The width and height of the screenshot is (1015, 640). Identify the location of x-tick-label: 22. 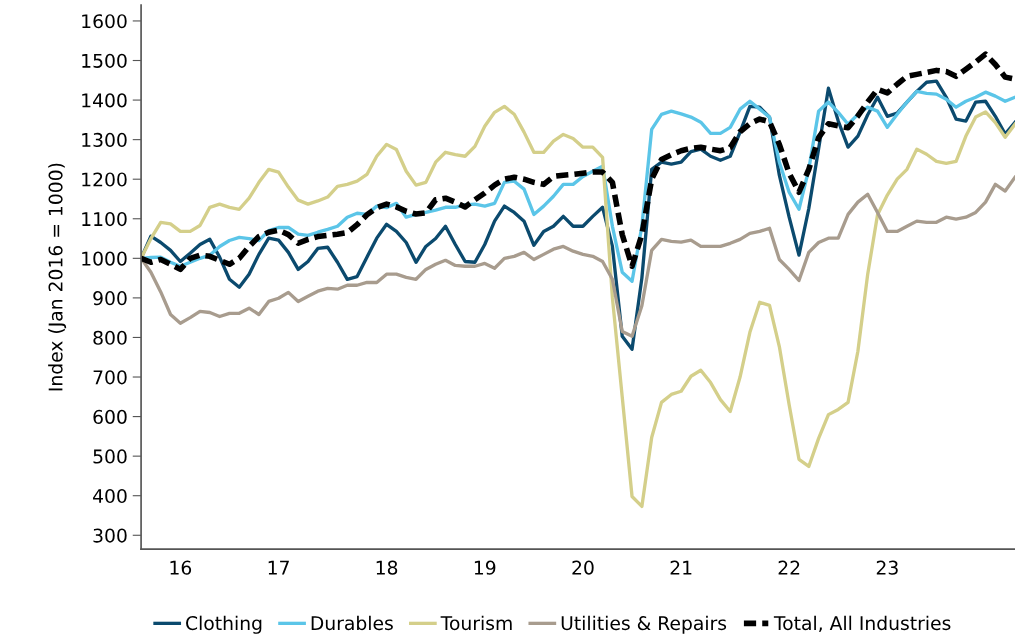
(789, 567).